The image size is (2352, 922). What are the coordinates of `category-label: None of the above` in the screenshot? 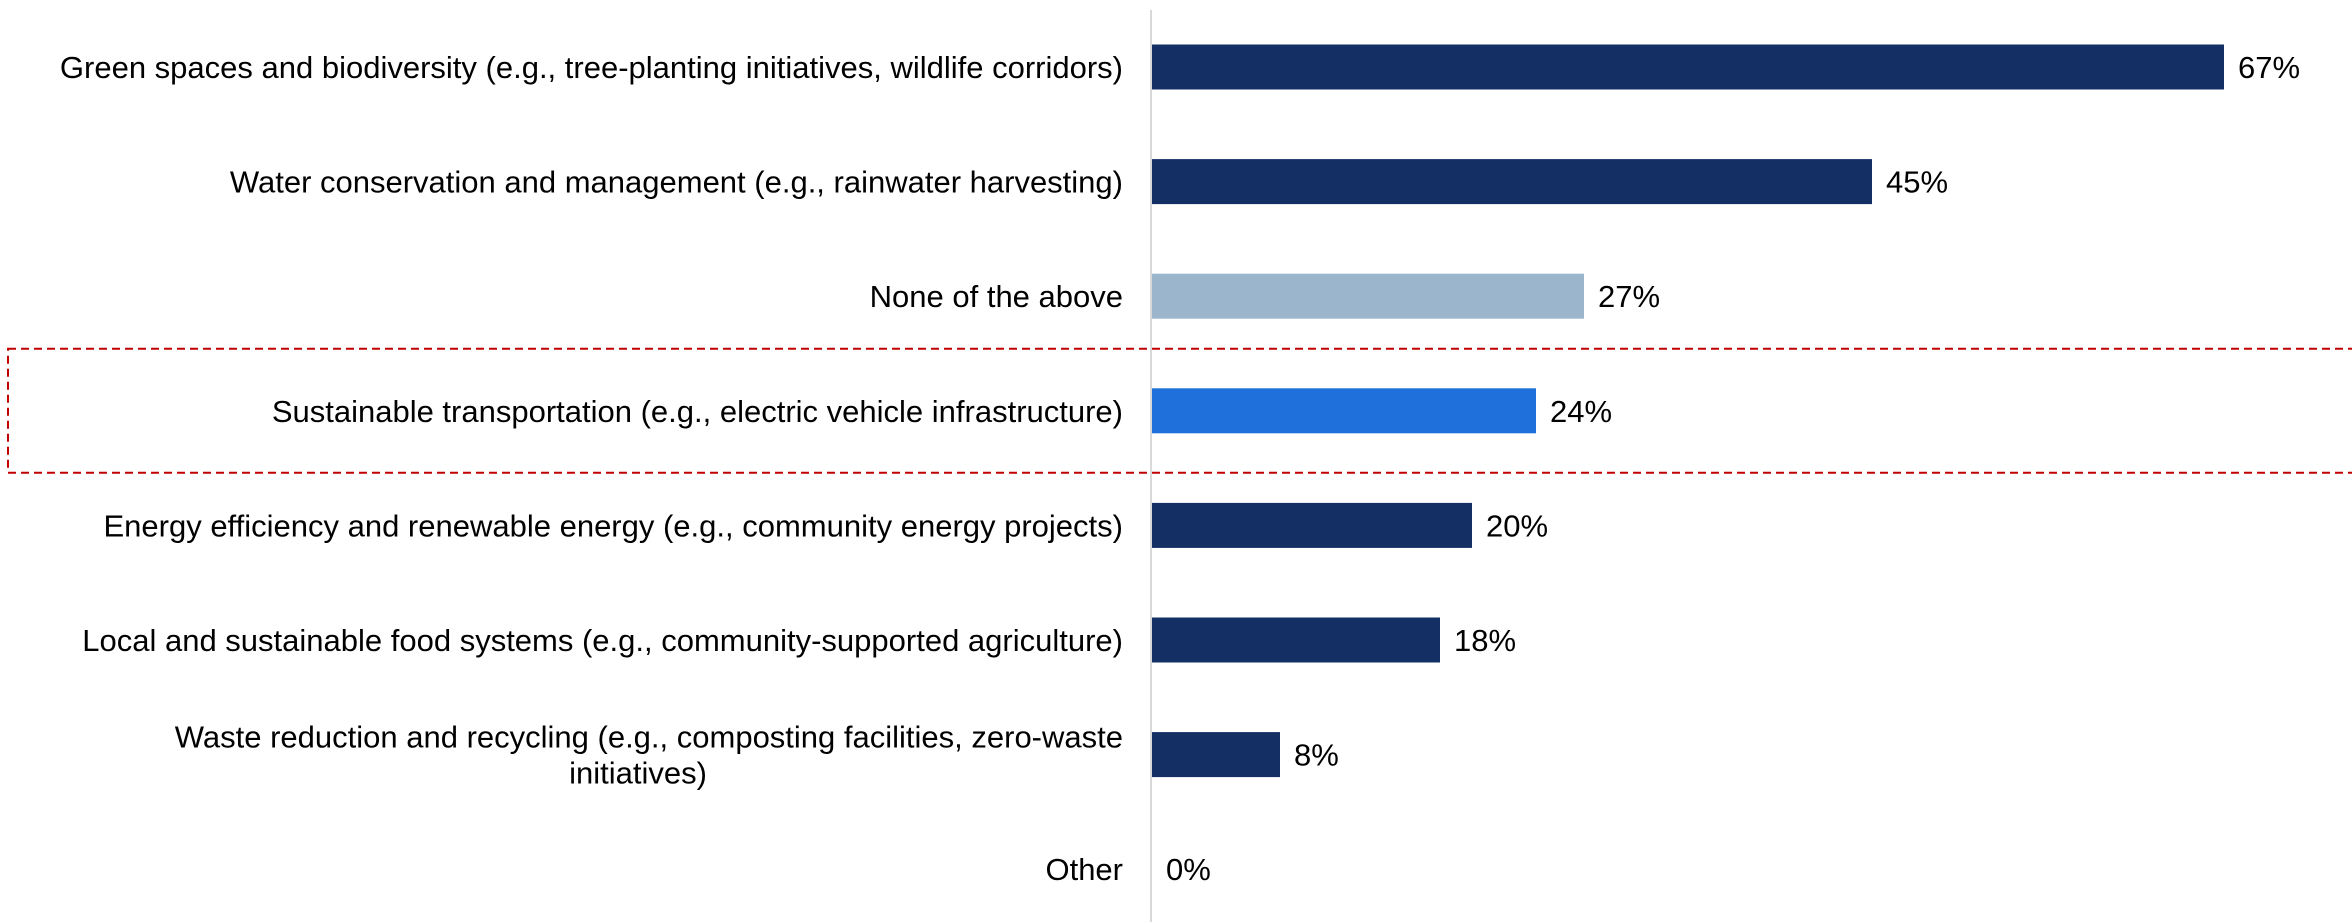 It's located at (996, 296).